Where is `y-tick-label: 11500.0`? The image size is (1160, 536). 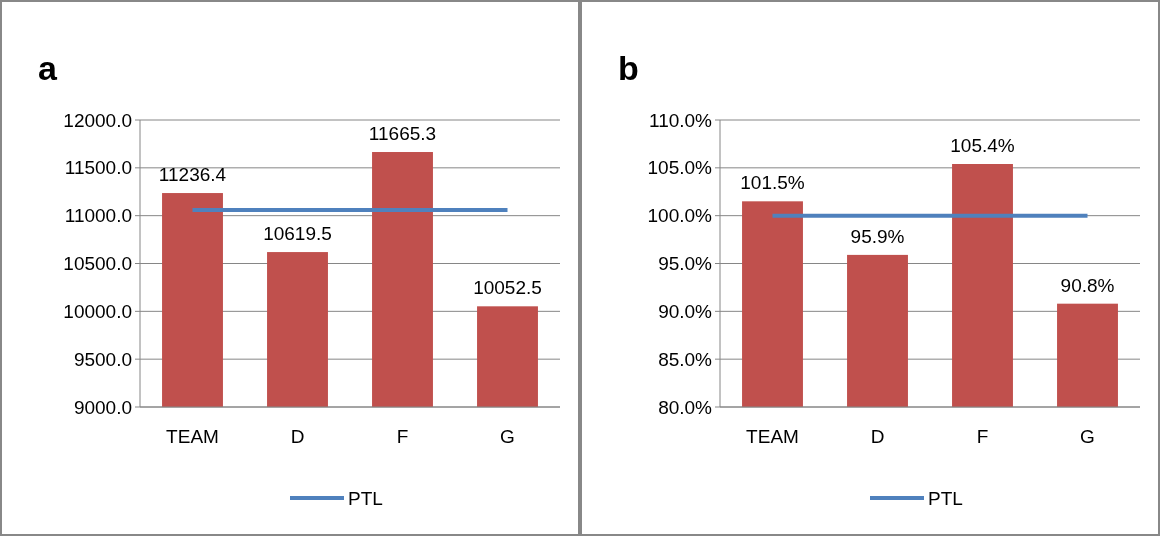
y-tick-label: 11500.0 is located at coordinates (98, 168).